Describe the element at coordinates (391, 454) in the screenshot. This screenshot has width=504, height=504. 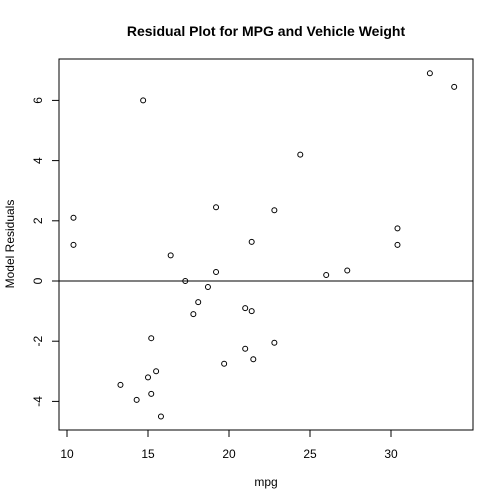
I see `x-tick-label: 30` at that location.